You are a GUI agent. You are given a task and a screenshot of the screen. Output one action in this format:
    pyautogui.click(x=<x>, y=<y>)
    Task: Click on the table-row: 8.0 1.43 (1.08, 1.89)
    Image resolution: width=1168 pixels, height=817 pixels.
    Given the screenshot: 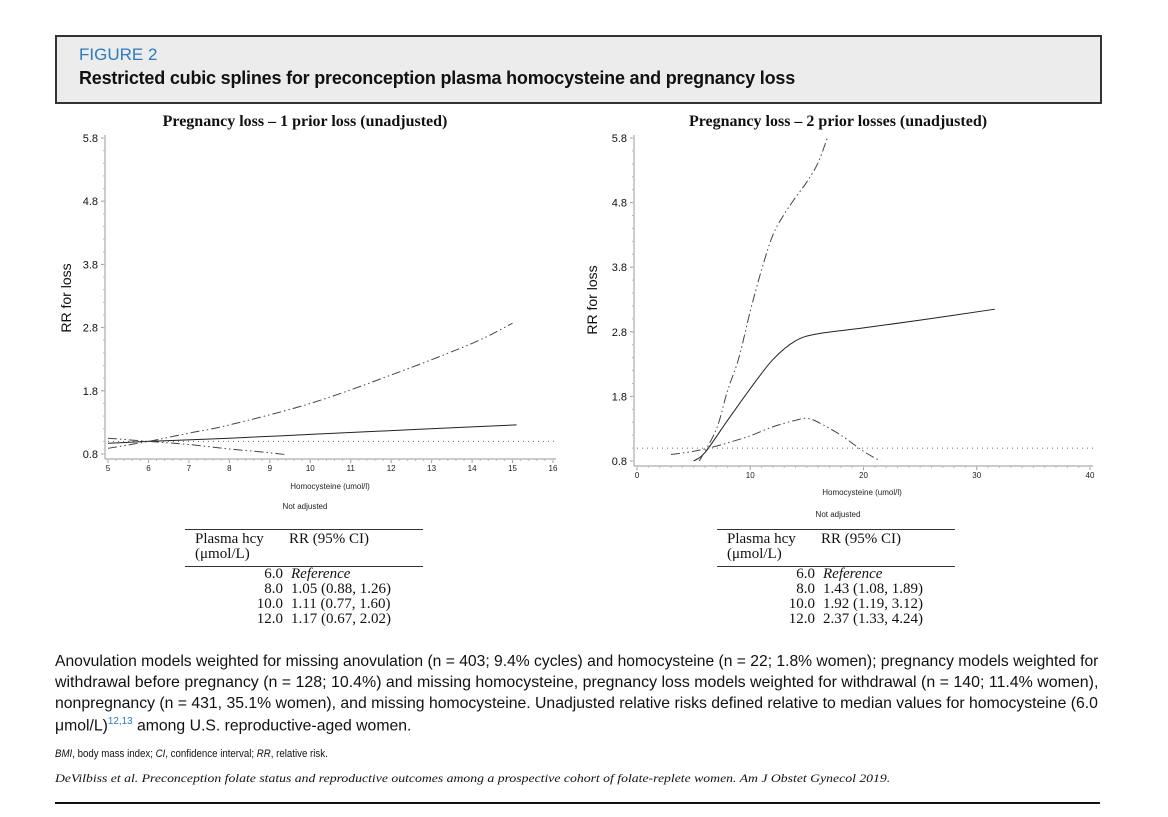 What is the action you would take?
    pyautogui.click(x=859, y=589)
    